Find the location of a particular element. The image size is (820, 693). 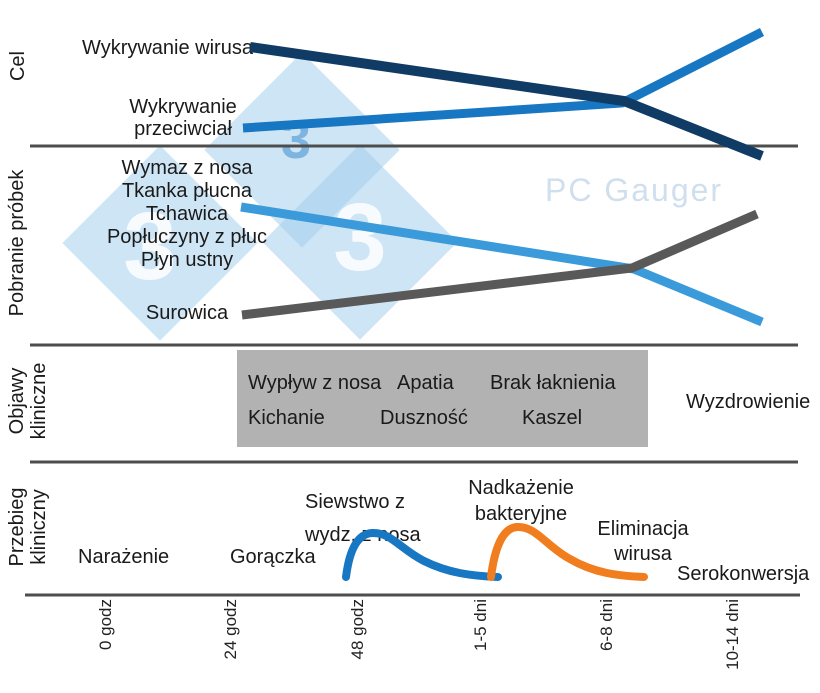

symptom-label: Apatia is located at coordinates (425, 383).